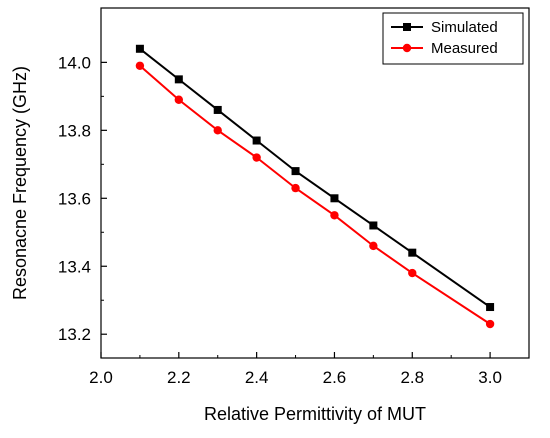  What do you see at coordinates (490, 377) in the screenshot?
I see `x-tick-label: 3.0` at bounding box center [490, 377].